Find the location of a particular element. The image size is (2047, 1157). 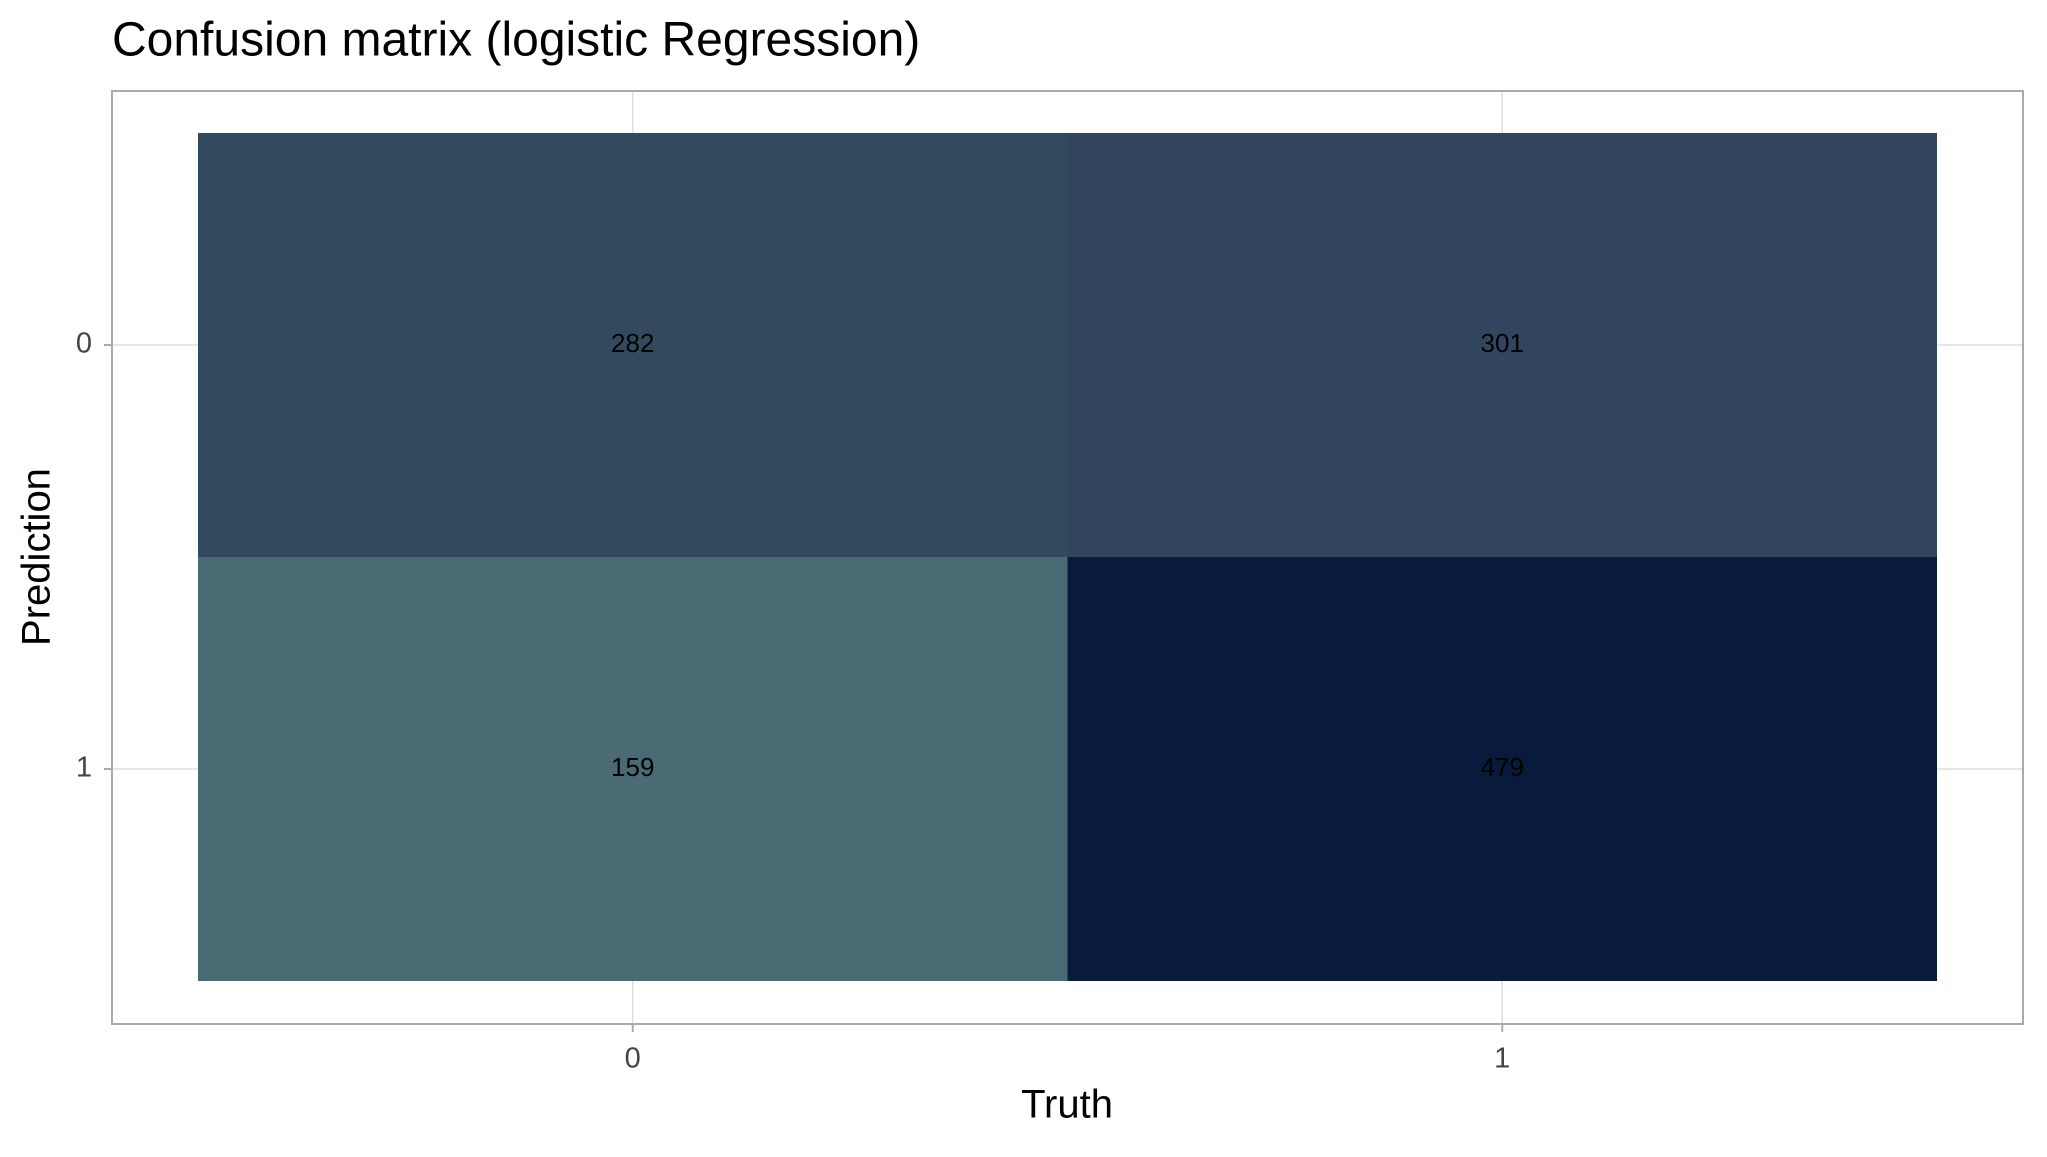

chart-title: Confusion matrix (logistic Regression) is located at coordinates (516, 40).